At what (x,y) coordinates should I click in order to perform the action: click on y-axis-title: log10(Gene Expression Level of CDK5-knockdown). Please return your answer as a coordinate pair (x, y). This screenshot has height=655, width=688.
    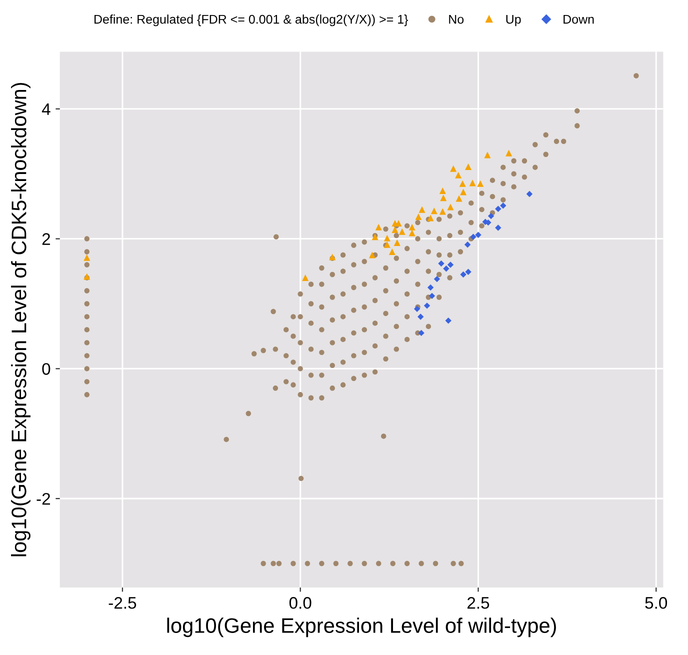
    Looking at the image, I should click on (20, 319).